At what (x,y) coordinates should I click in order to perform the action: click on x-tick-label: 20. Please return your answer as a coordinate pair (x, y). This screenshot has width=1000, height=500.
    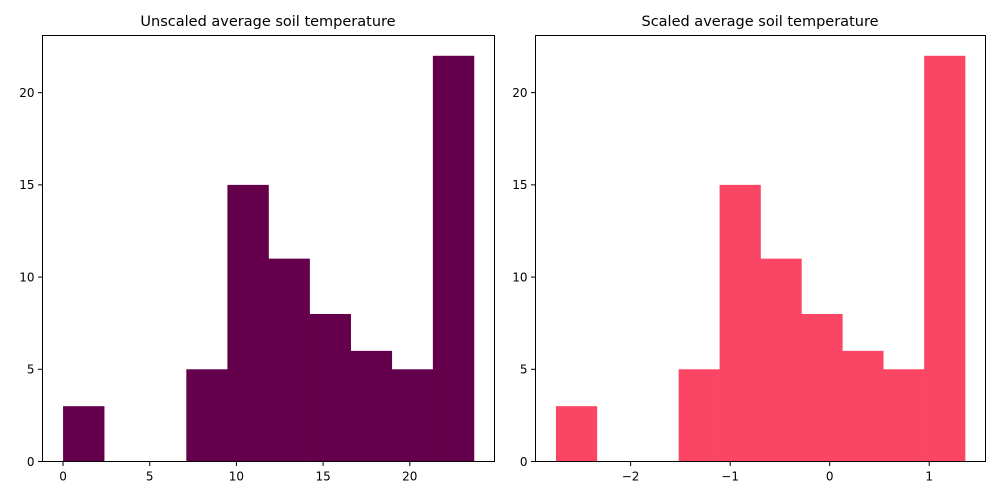
    Looking at the image, I should click on (409, 477).